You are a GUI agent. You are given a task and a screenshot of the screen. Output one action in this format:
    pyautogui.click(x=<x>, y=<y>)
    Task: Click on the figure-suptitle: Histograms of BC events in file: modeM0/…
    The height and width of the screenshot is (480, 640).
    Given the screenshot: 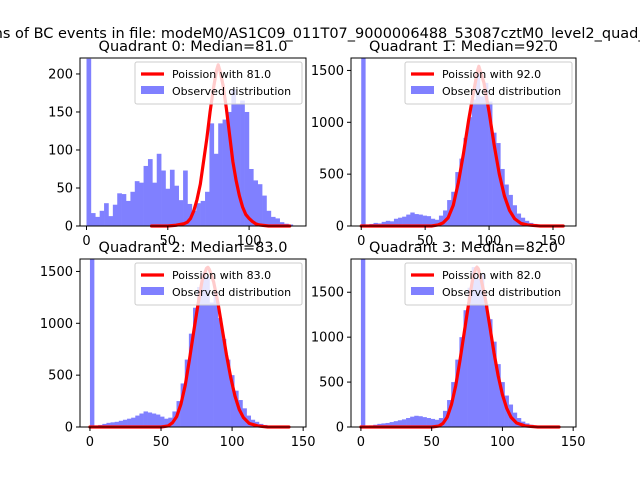 What is the action you would take?
    pyautogui.click(x=320, y=34)
    